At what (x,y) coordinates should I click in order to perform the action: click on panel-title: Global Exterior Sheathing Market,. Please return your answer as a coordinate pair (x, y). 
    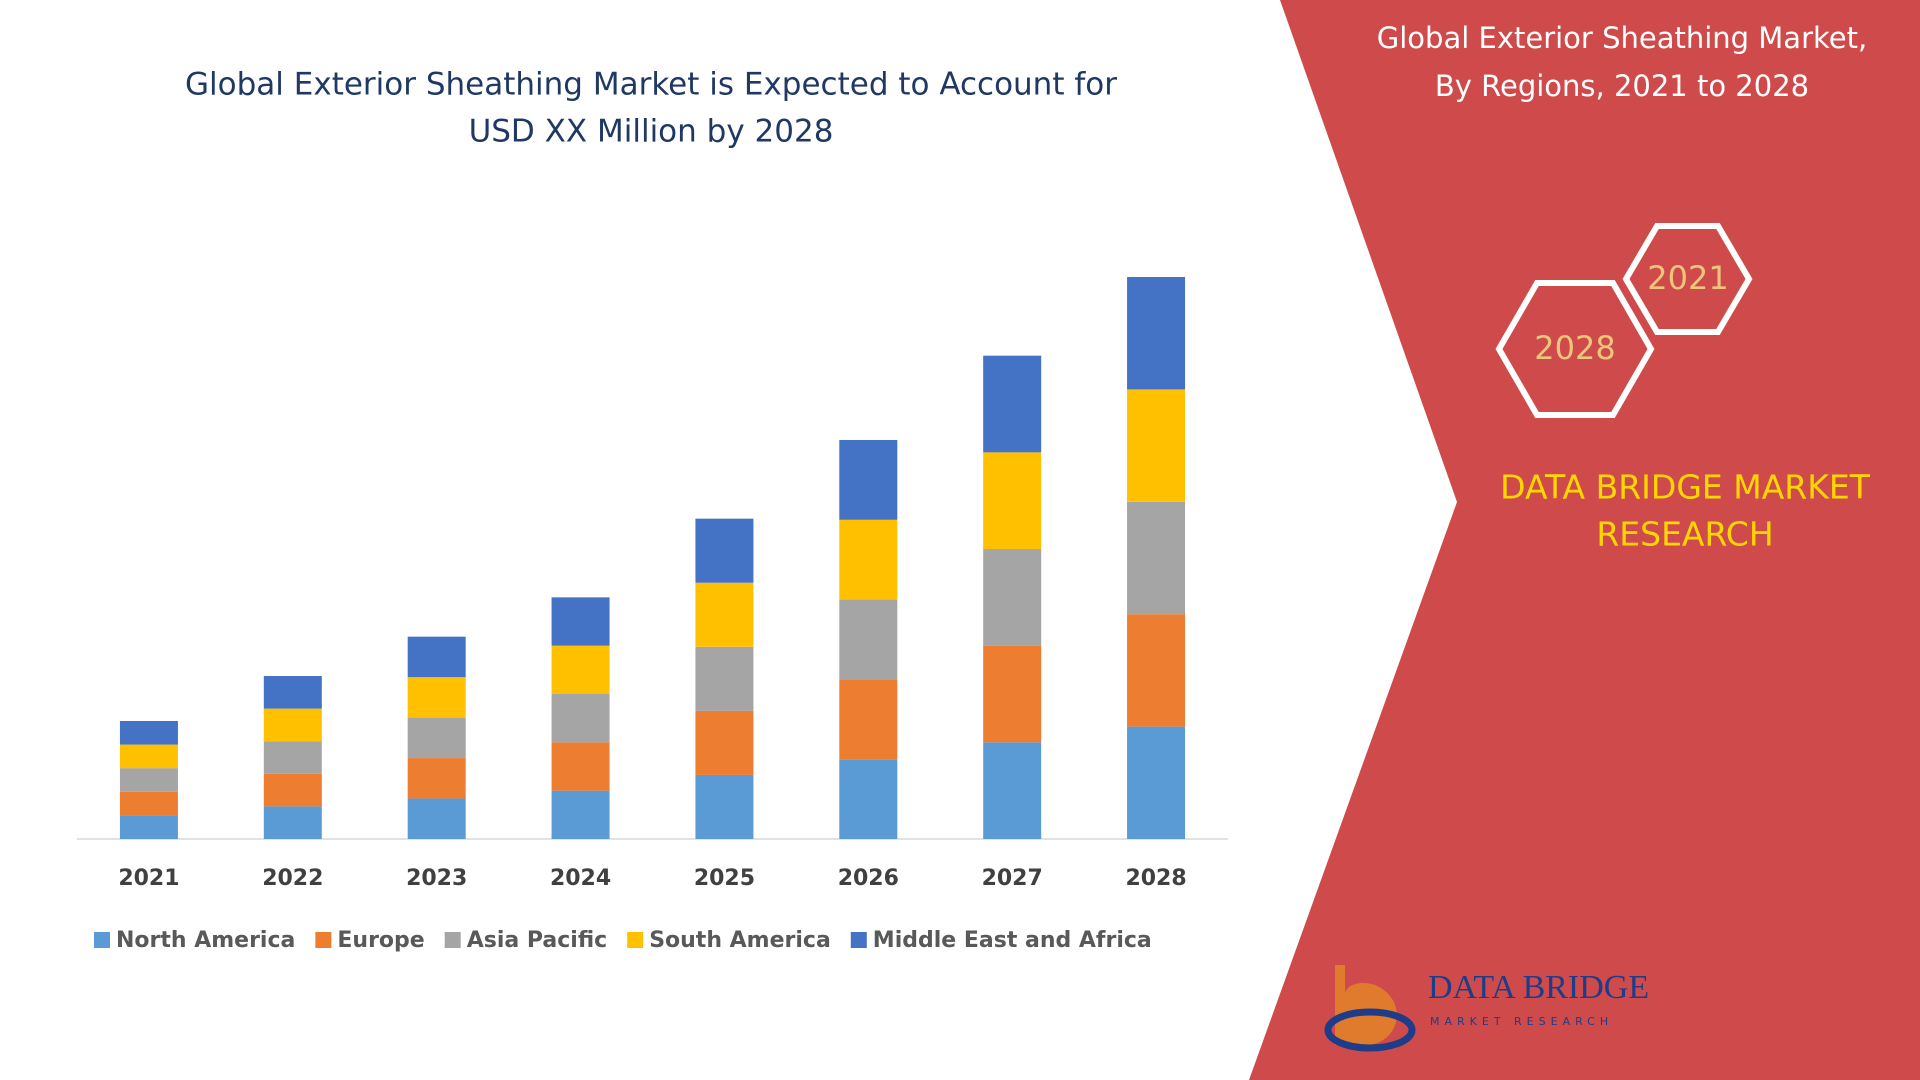
    Looking at the image, I should click on (1622, 38).